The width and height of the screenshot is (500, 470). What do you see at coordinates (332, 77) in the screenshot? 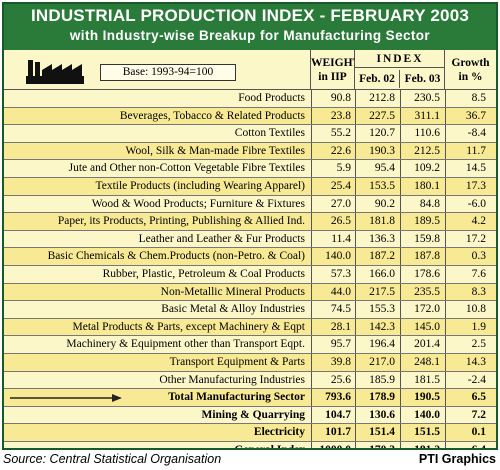
I see `column-header-weight-line2: in IIP` at bounding box center [332, 77].